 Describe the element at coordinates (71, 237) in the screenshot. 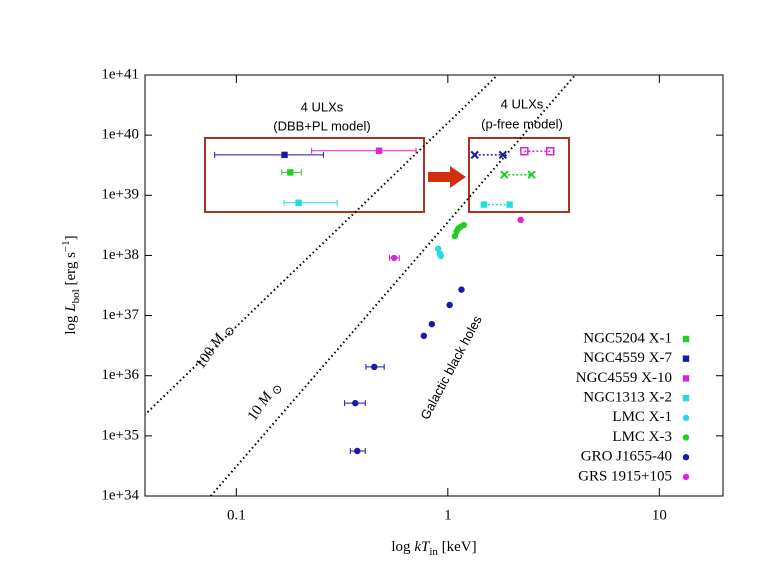

I see `label-part: ]` at that location.